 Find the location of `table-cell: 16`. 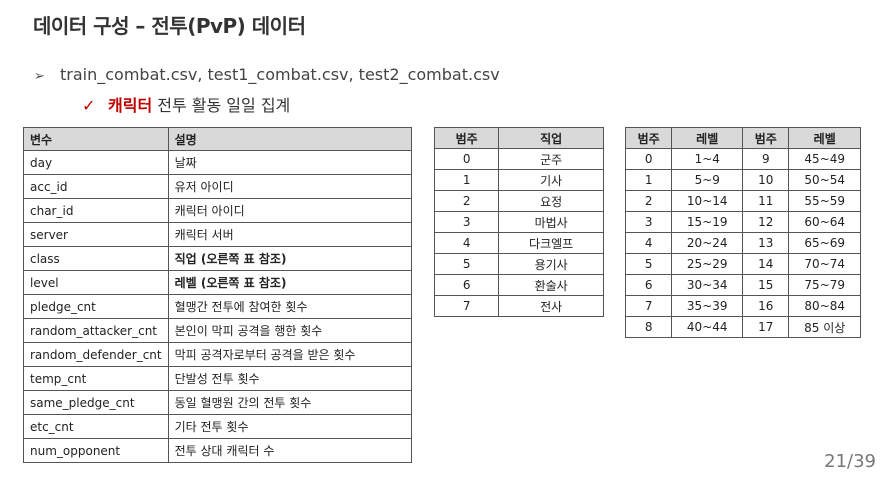

table-cell: 16 is located at coordinates (766, 306).